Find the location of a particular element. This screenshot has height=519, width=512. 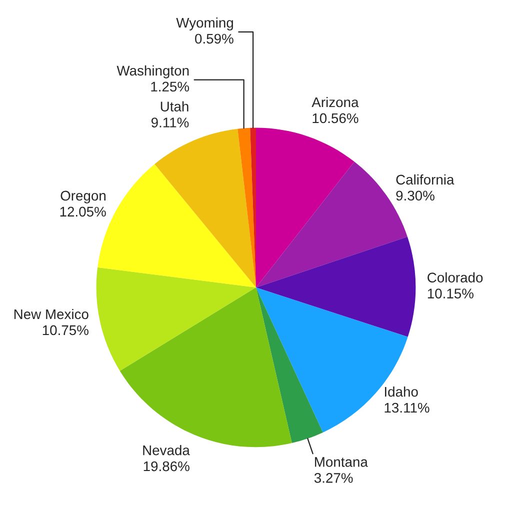

slice-label: Arizona is located at coordinates (335, 102).